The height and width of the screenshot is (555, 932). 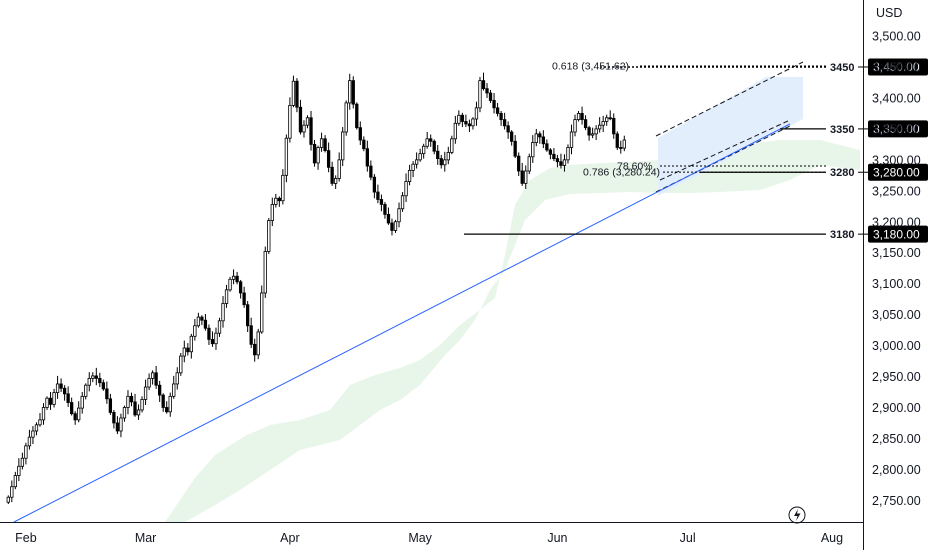 I want to click on y-tick-label: 2,750.00, so click(x=896, y=501).